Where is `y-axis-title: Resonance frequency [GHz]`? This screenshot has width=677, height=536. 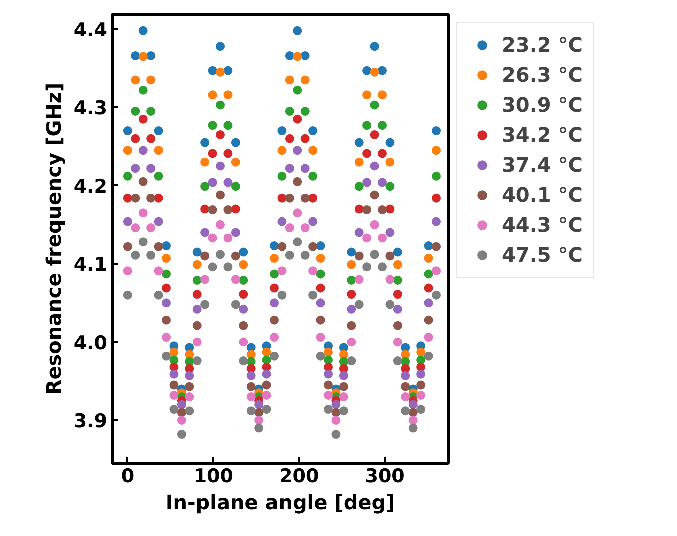 y-axis-title: Resonance frequency [GHz] is located at coordinates (54, 239).